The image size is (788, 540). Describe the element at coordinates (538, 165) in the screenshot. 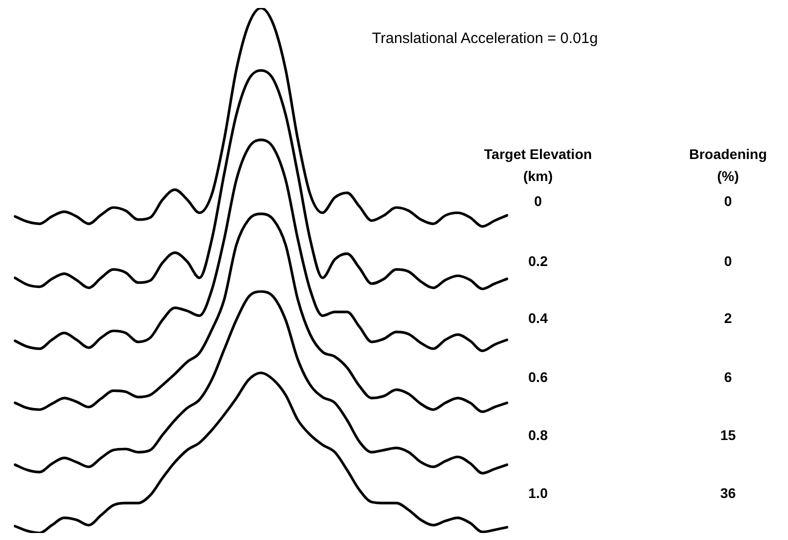

I see `legend-title: Target Elevation (km)` at that location.